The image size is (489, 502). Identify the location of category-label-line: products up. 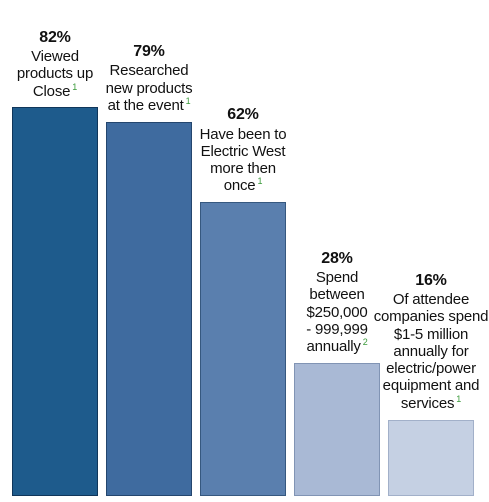
(55, 74).